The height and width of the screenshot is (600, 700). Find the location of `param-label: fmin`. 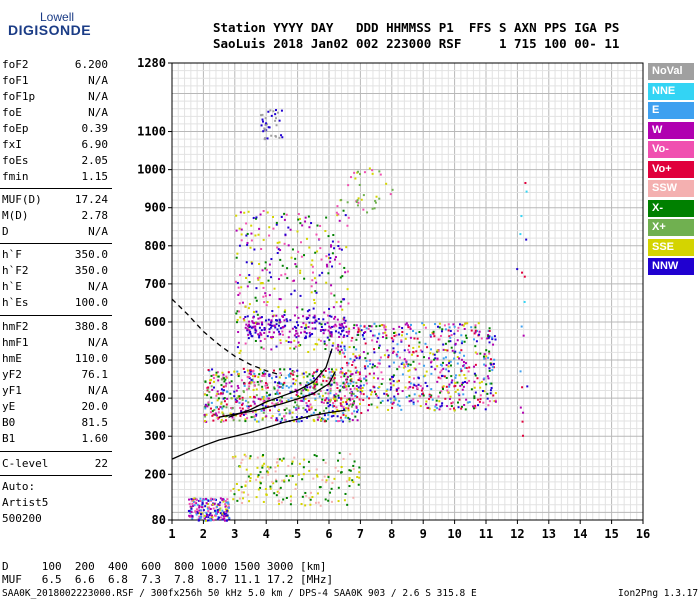

param-label: fmin is located at coordinates (15, 176).